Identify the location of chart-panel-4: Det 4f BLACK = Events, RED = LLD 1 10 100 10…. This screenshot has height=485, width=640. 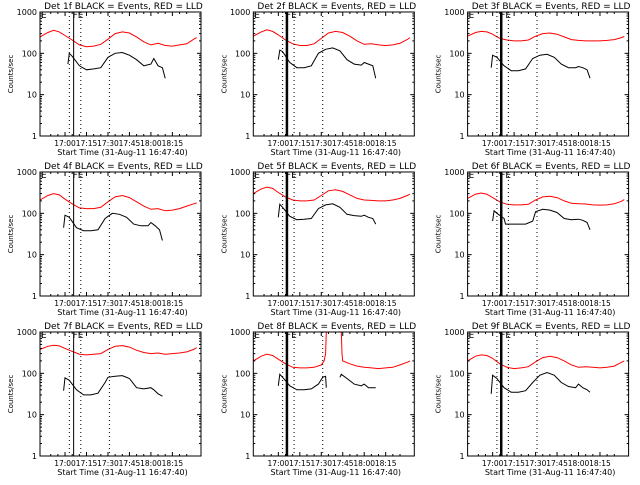
(105, 239).